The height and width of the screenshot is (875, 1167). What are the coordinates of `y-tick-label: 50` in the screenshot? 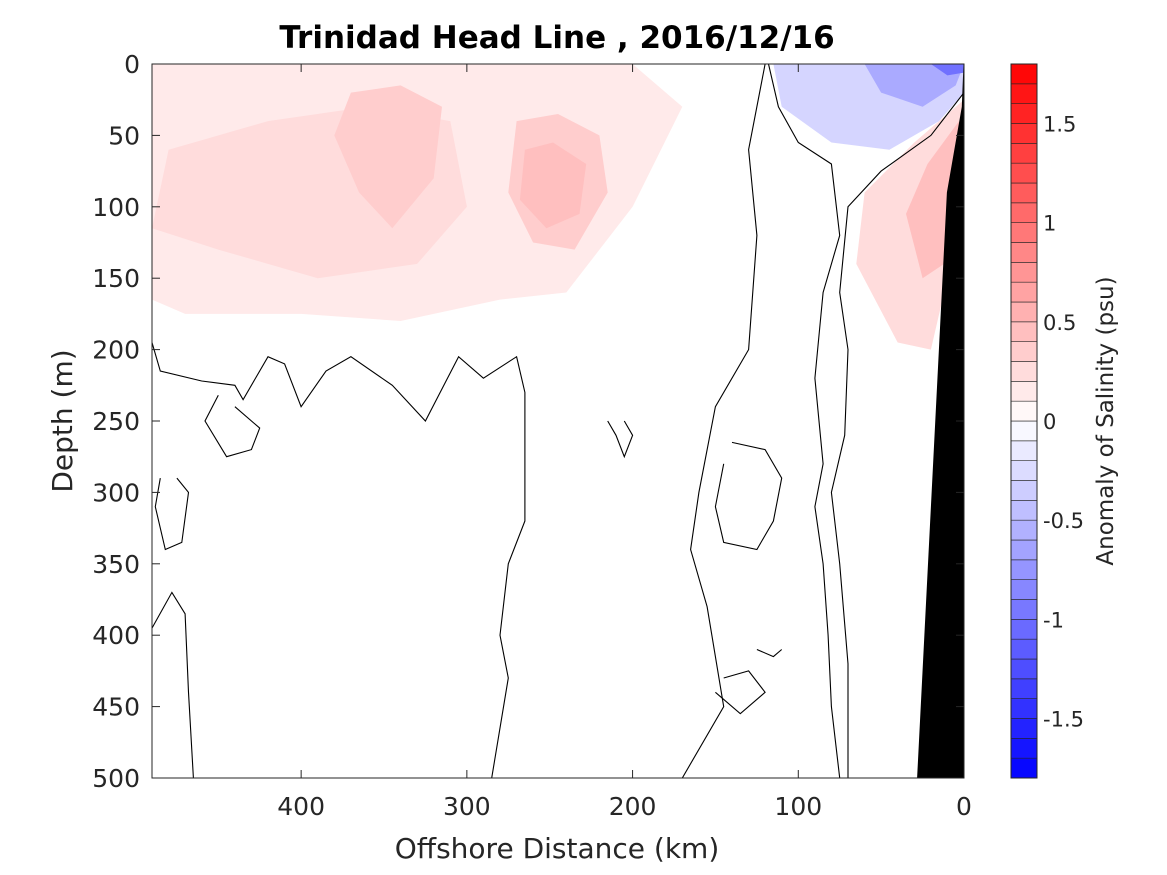 It's located at (124, 135).